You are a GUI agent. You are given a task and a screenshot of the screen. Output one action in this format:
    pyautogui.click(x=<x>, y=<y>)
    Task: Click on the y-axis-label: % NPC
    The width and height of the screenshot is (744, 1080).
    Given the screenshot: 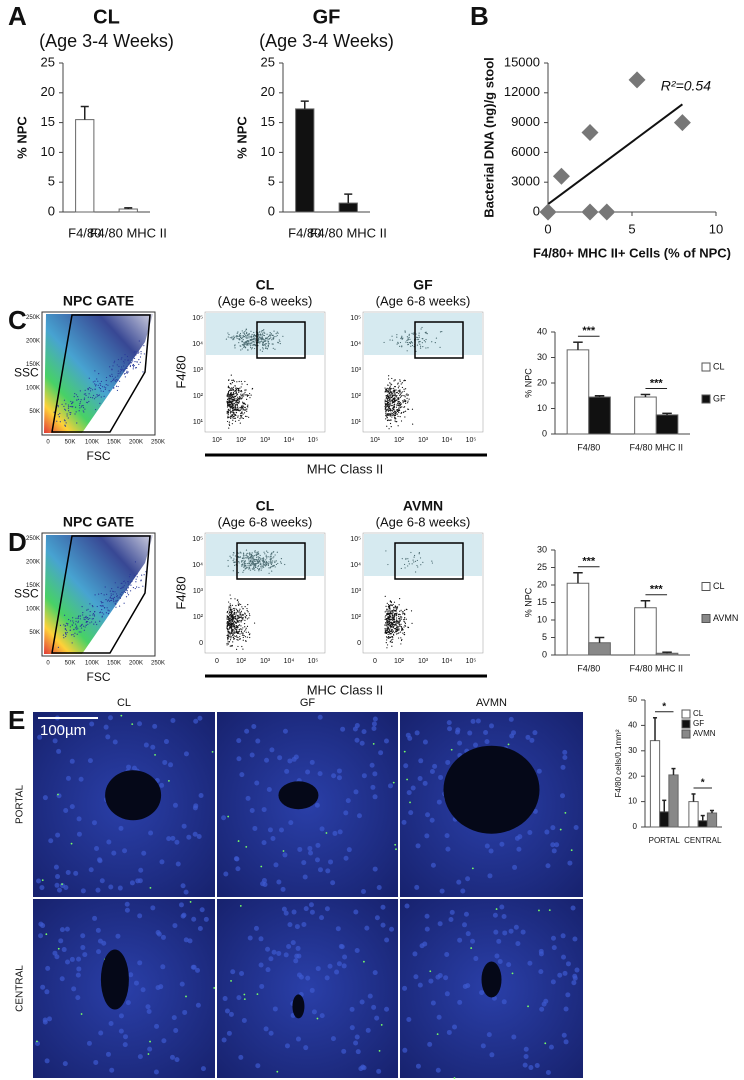 What is the action you would take?
    pyautogui.click(x=21, y=137)
    